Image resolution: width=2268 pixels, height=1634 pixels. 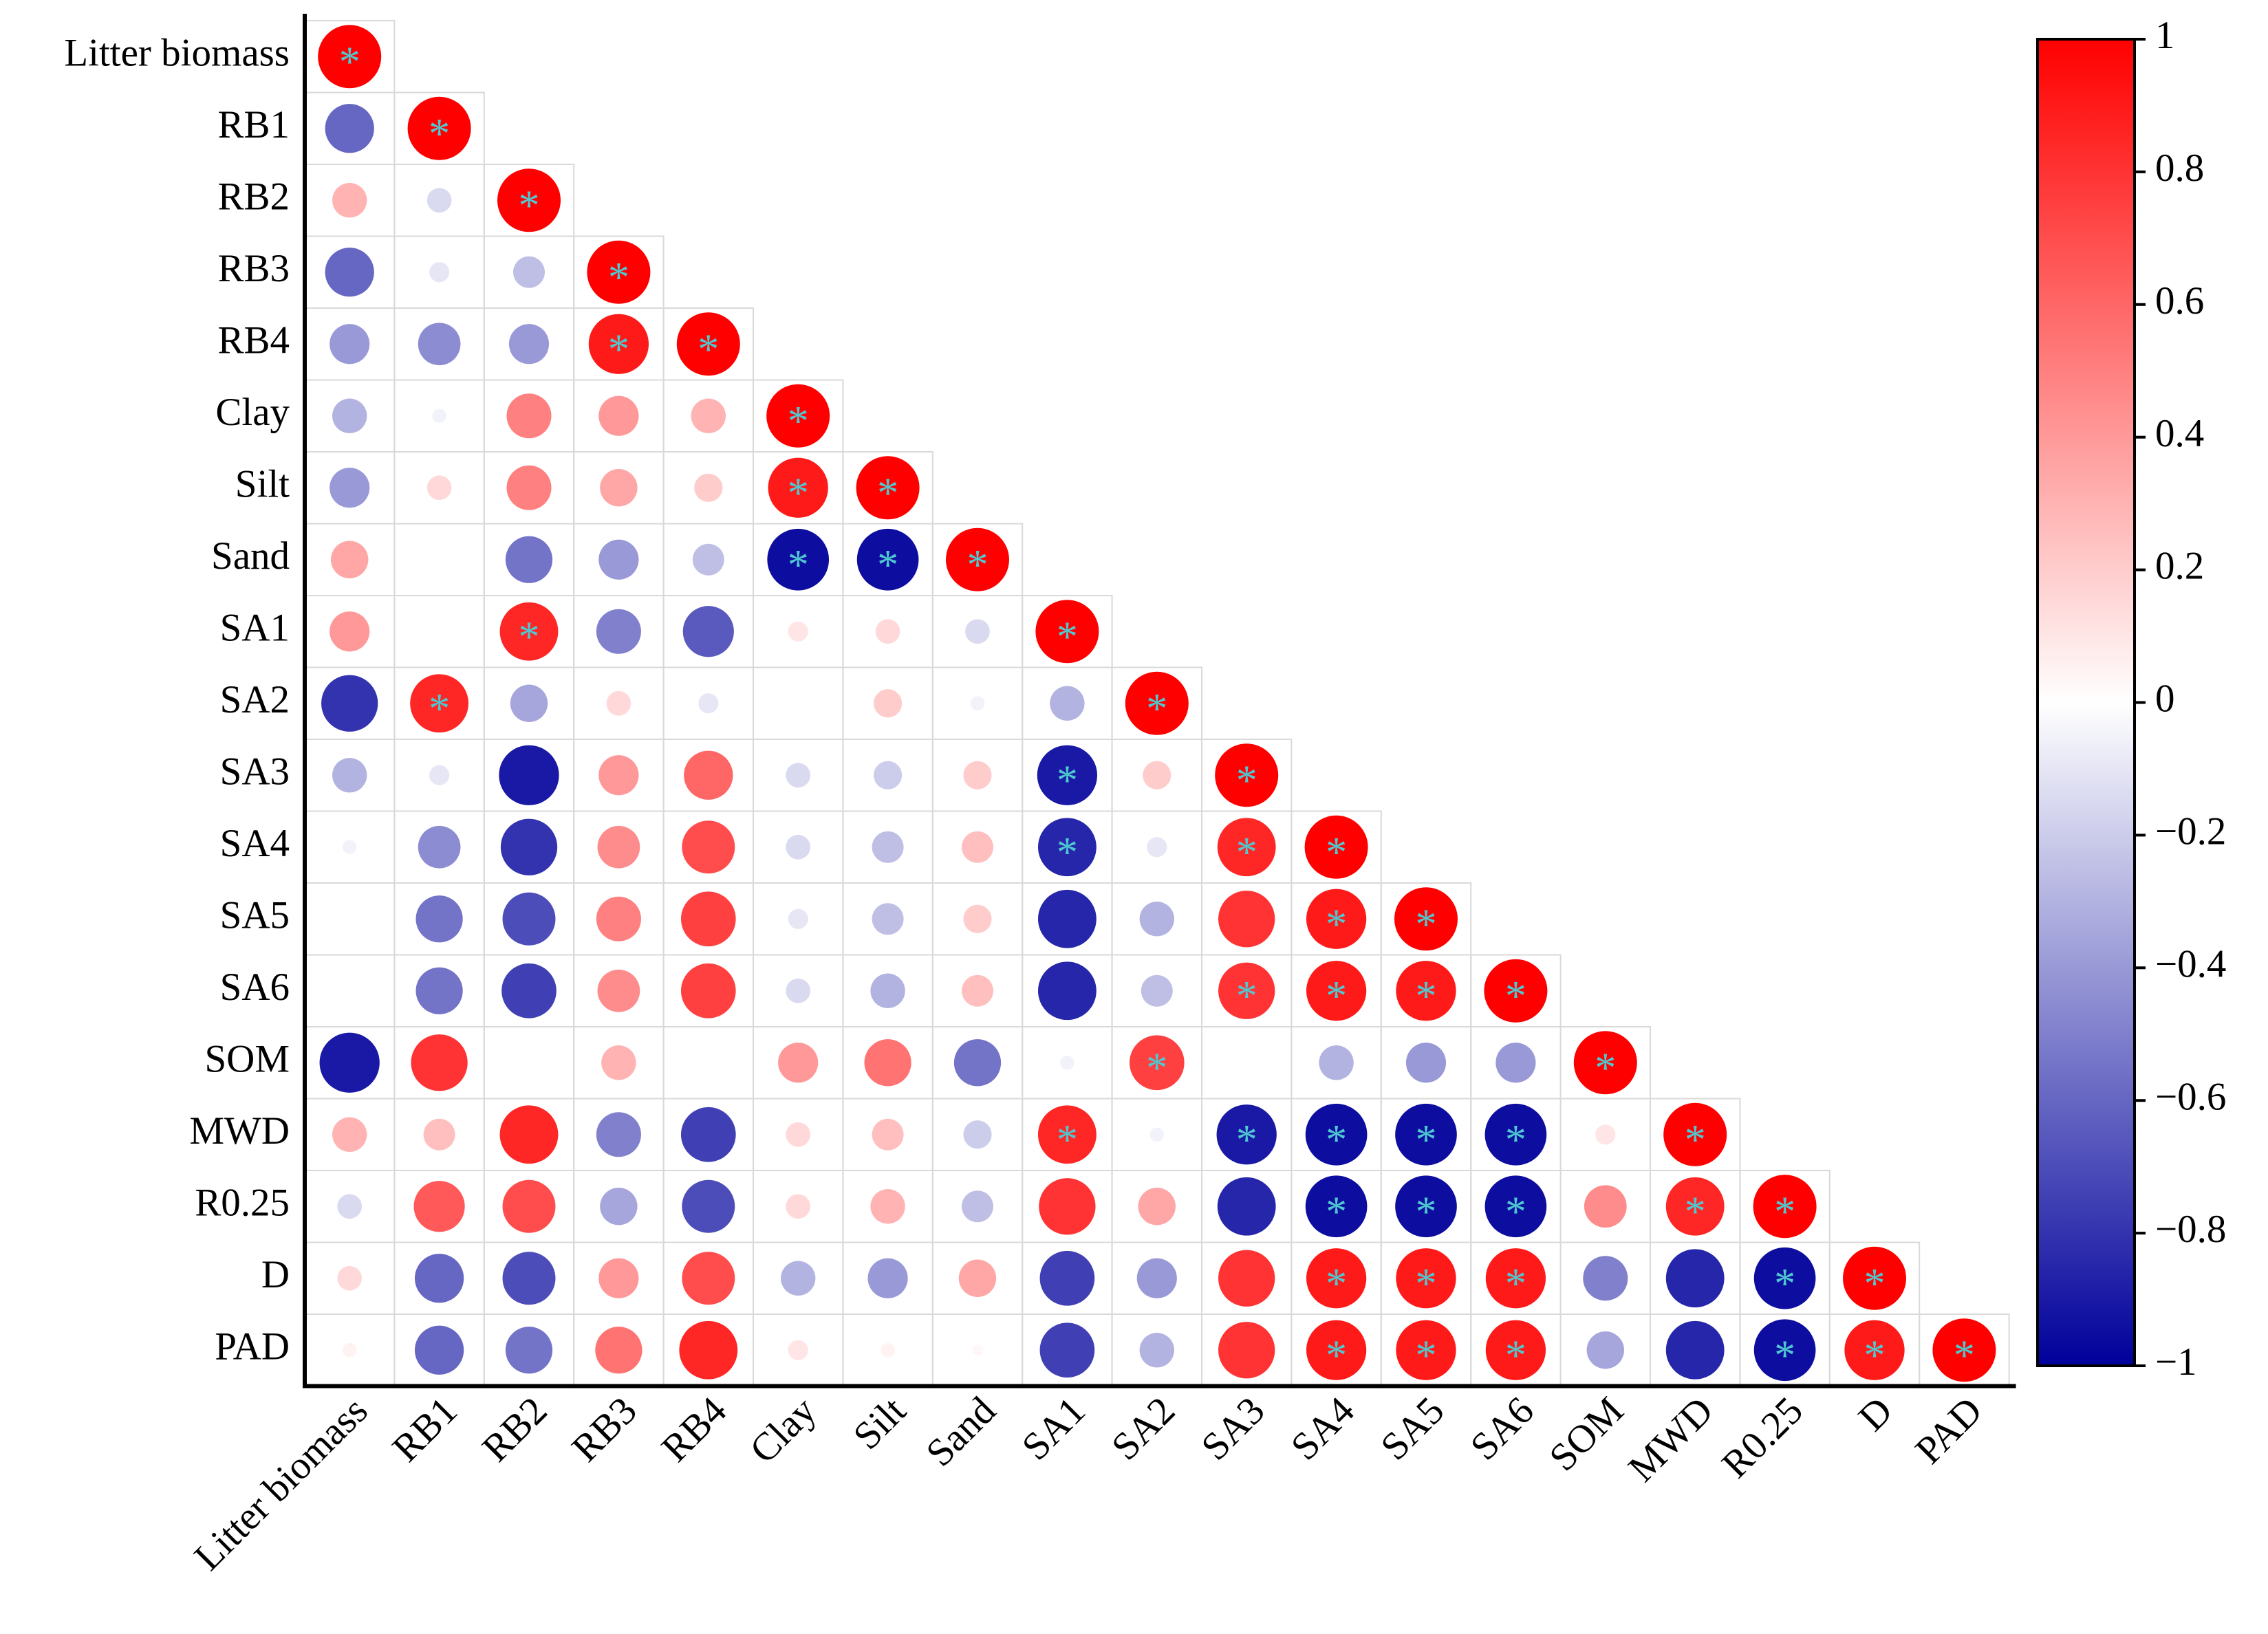 I want to click on x-tick-label: PAD, so click(x=1948, y=1430).